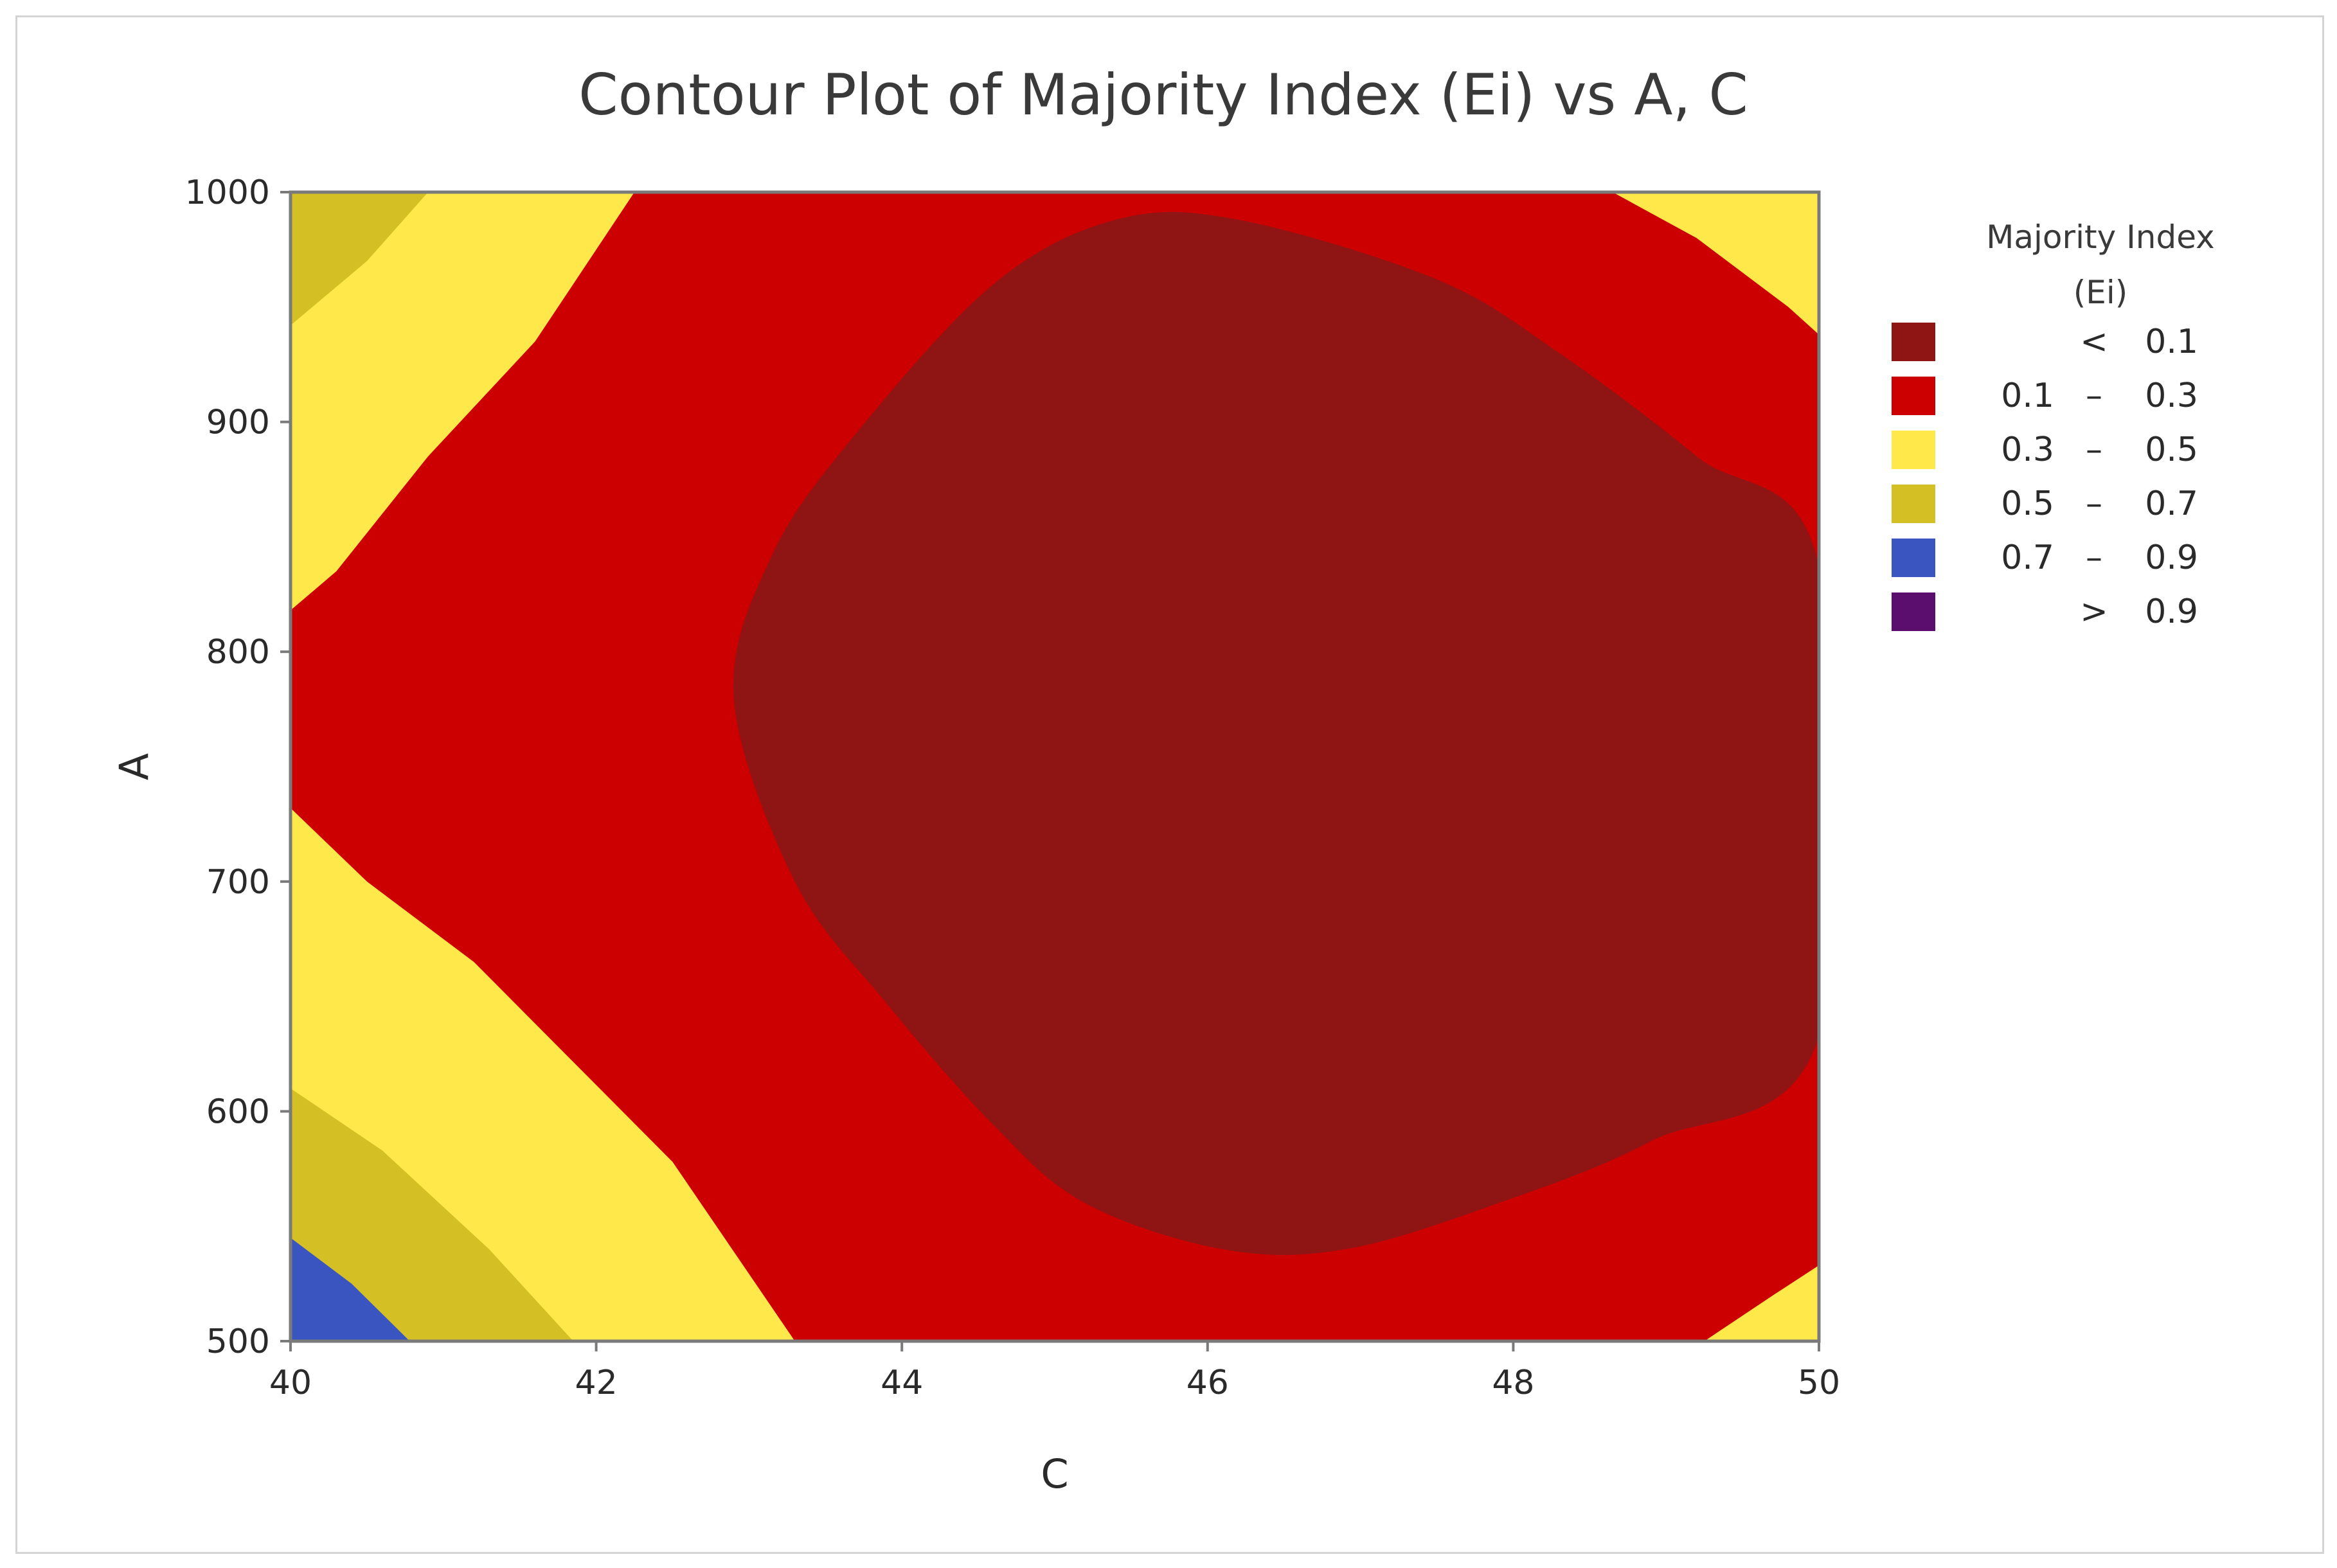 The width and height of the screenshot is (2337, 1568). I want to click on legend-lower-bound: 0.3, so click(2027, 450).